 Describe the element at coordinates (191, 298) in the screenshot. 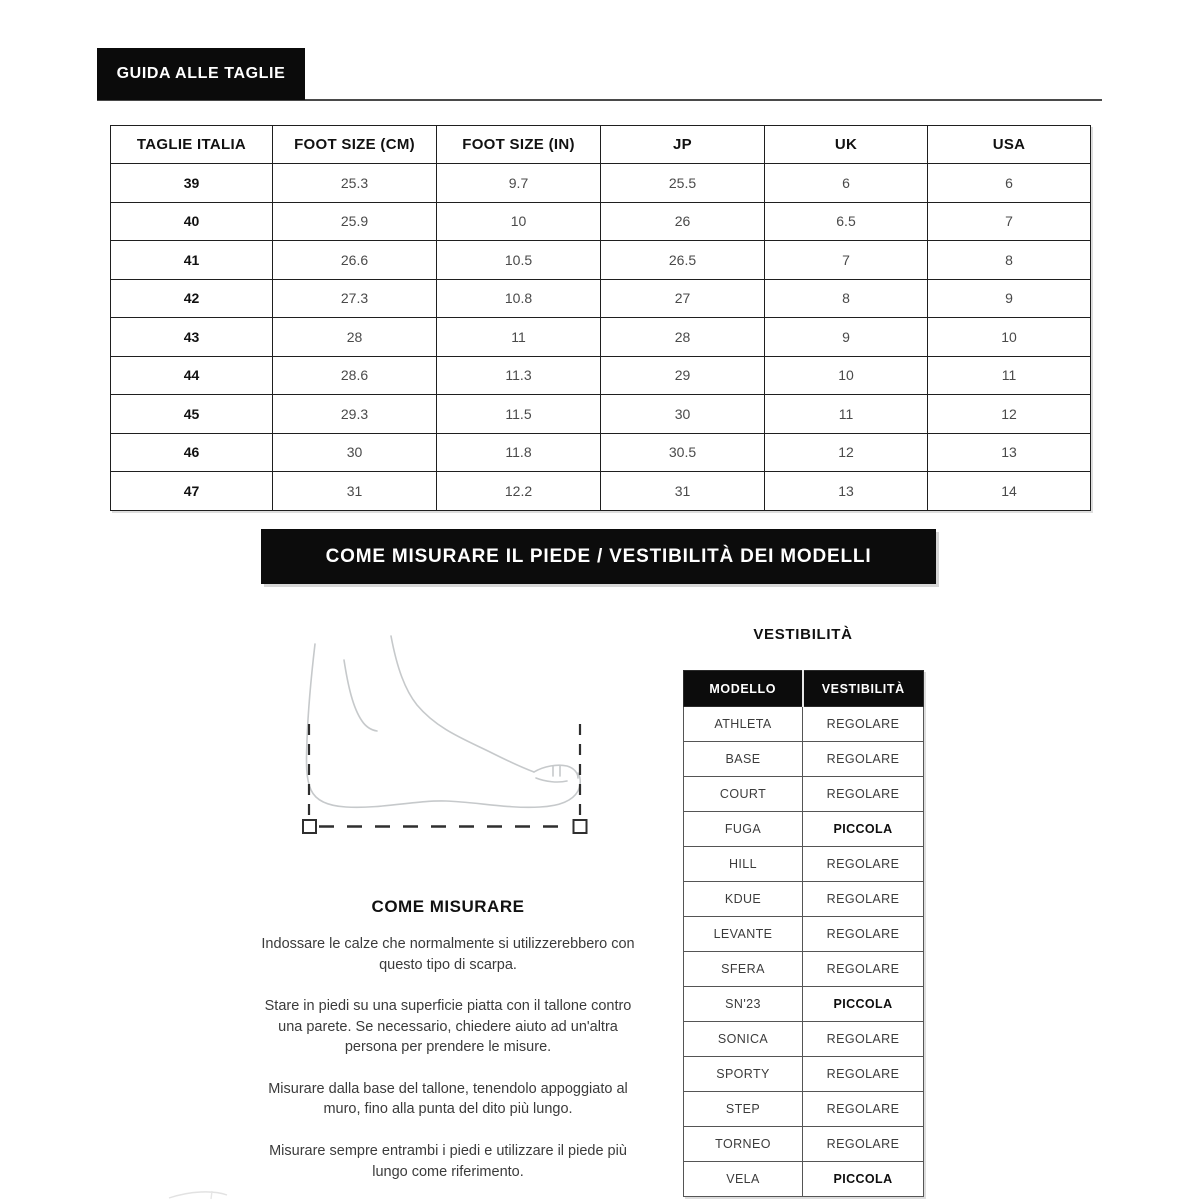

I see `size-cell-italia: 42` at that location.